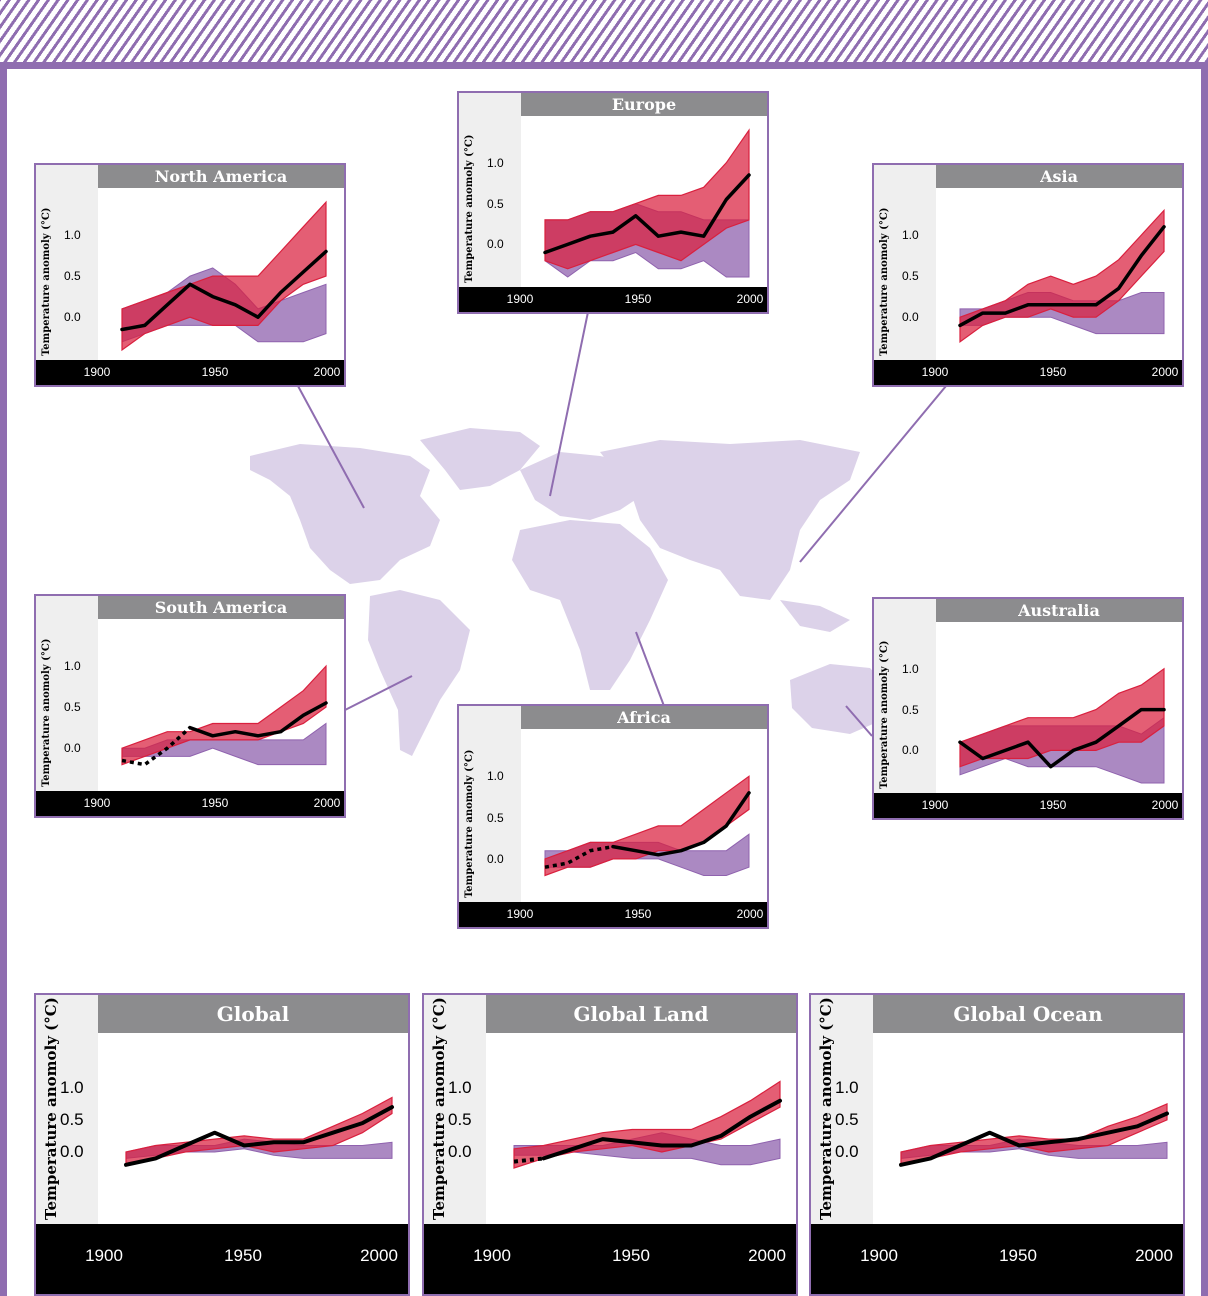  I want to click on chart-title: North America, so click(221, 176).